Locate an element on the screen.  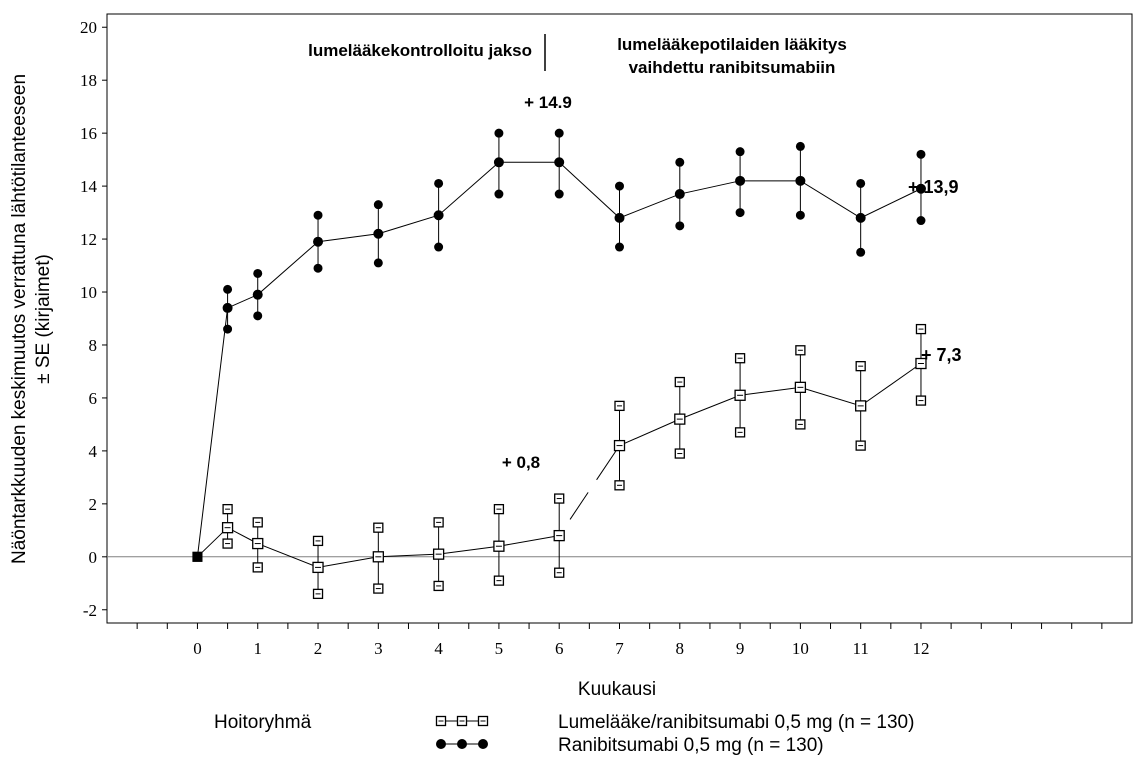
x-axis: 0 1 2 3 4 5 6 7 8 9 10 11 12 is located at coordinates (619, 640).